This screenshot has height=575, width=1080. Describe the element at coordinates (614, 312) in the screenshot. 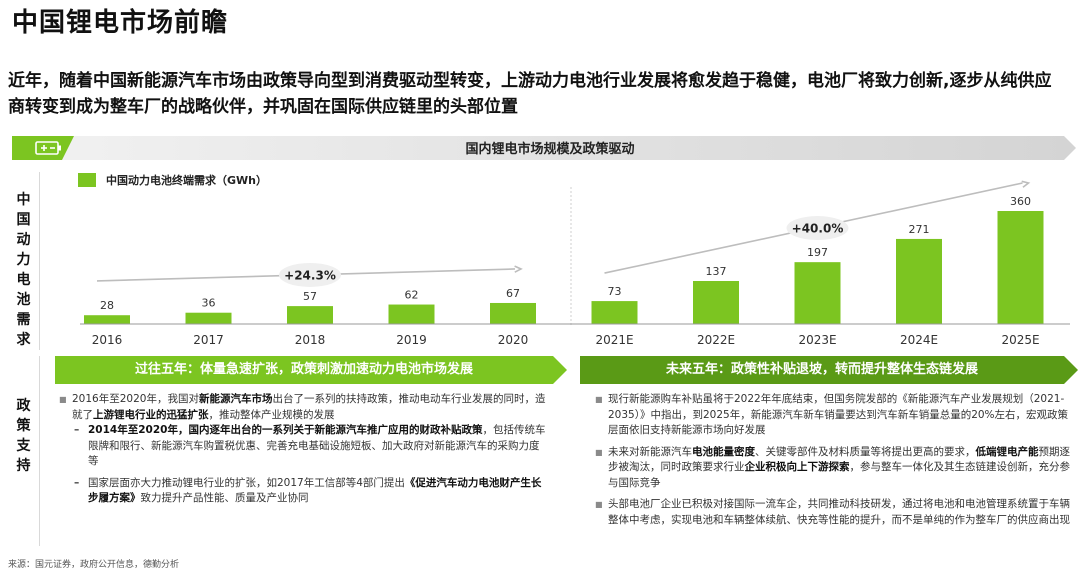

I see `bar-2021E` at that location.